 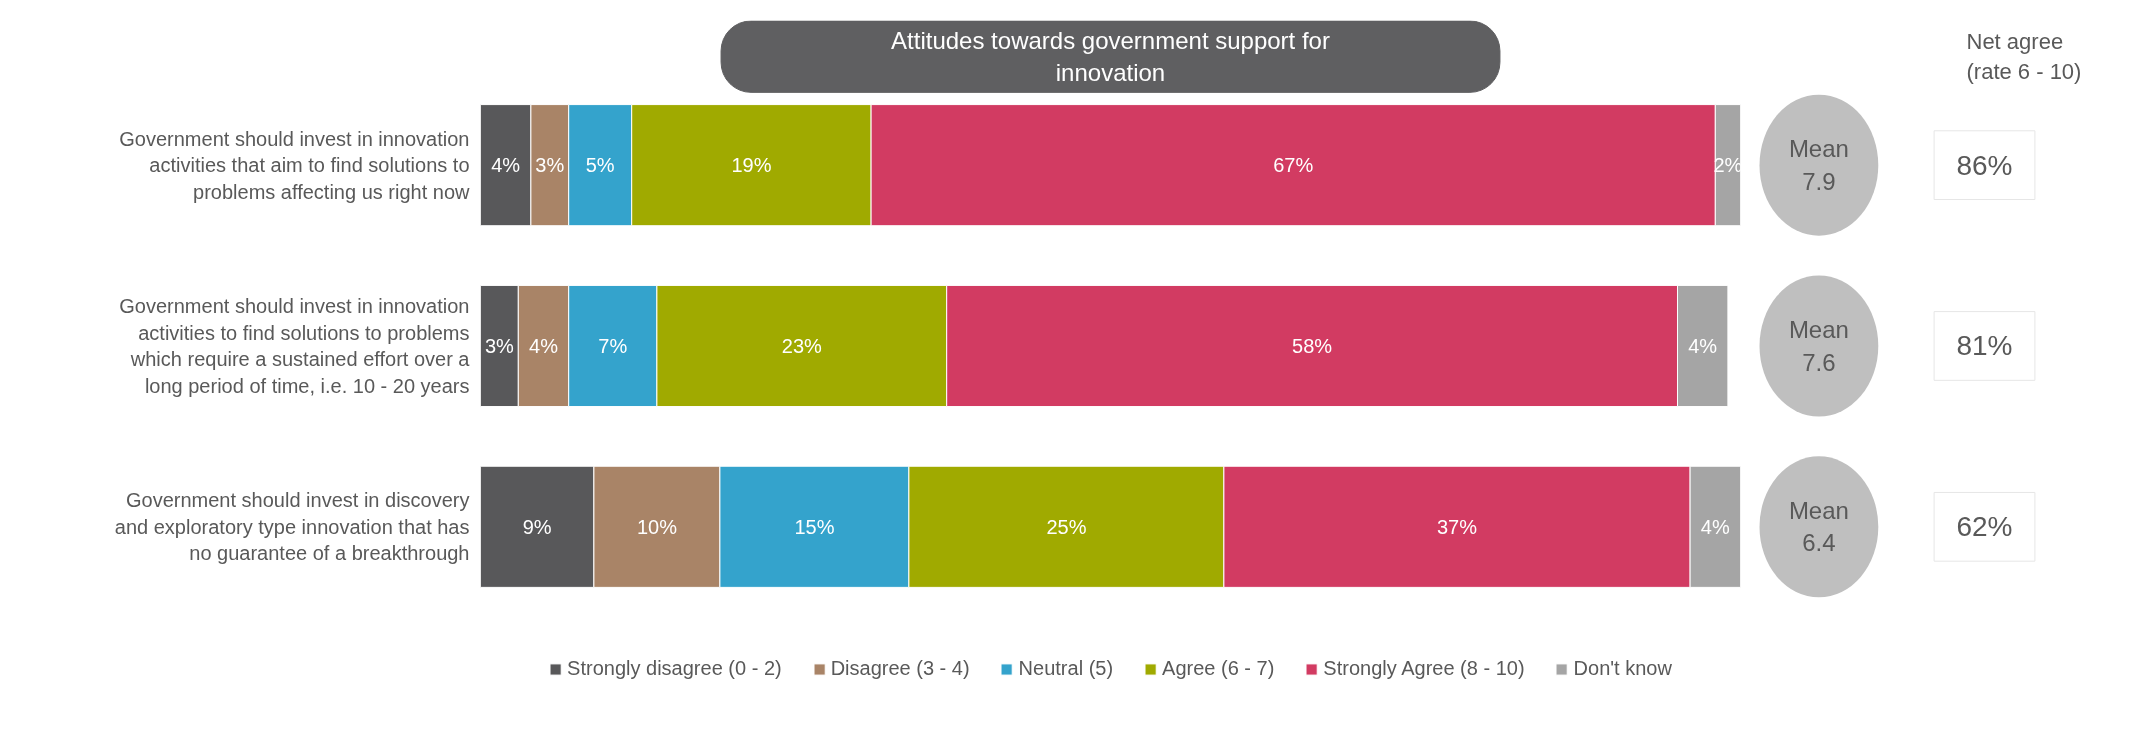 I want to click on legend-label: Strongly Agree (8 - 10), so click(x=1424, y=668).